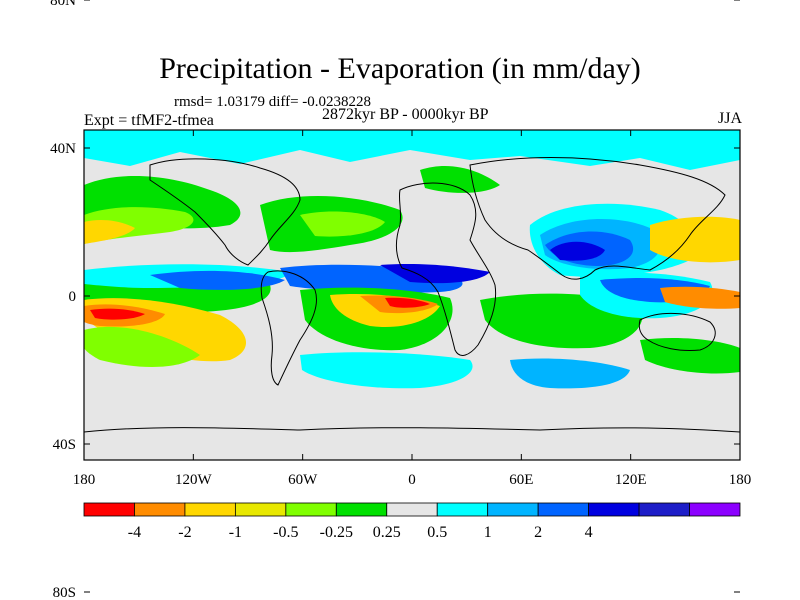 Image resolution: width=800 pixels, height=600 pixels. What do you see at coordinates (386, 370) in the screenshot?
I see `field-southern-cyan` at bounding box center [386, 370].